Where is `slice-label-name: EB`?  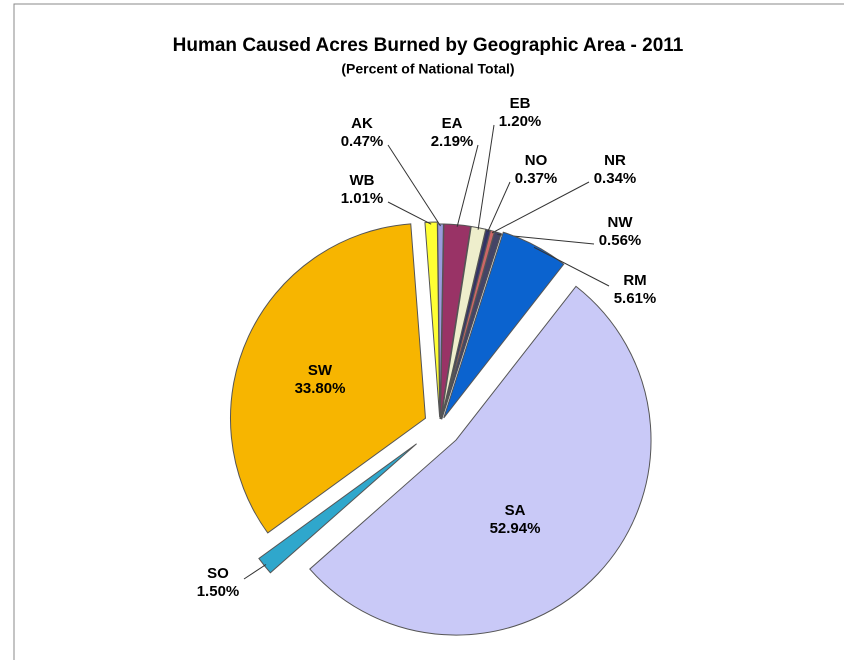
slice-label-name: EB is located at coordinates (520, 103).